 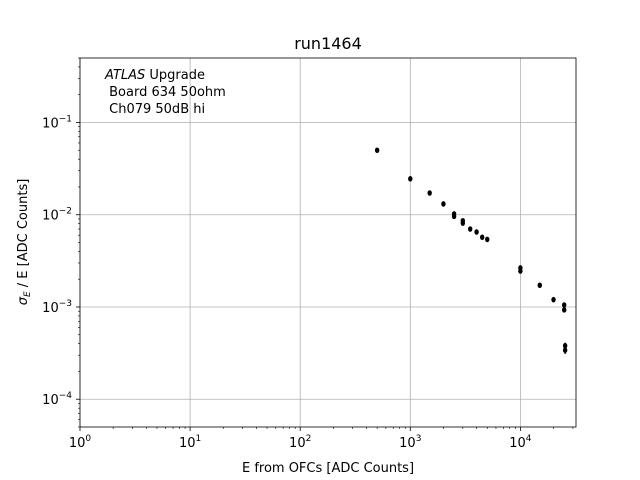 I want to click on x-tick-label: 10², so click(x=300, y=442).